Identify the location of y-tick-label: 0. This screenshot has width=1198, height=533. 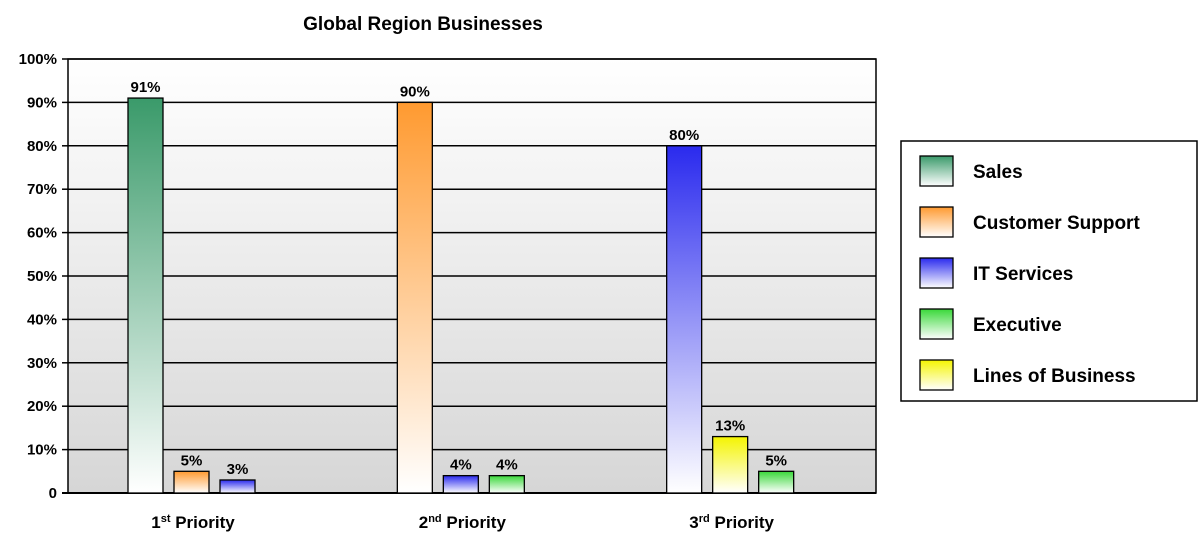
(53, 493).